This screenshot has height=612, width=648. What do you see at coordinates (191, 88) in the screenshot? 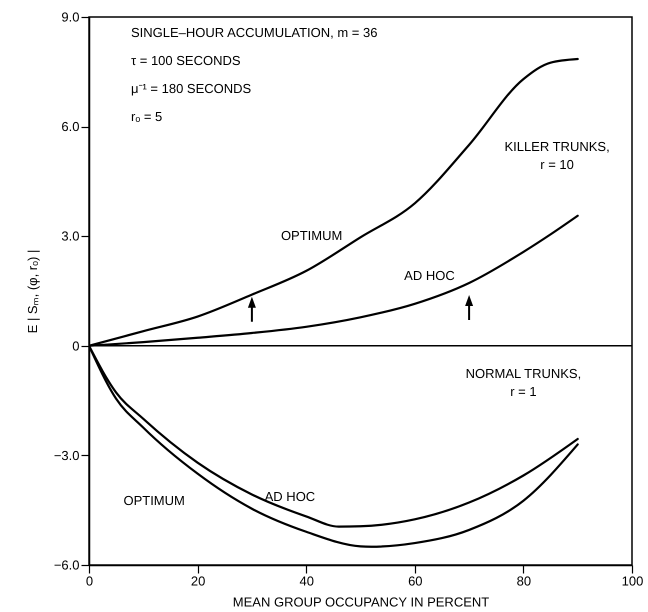
I see `annotation: μ⁻¹ = 180 SECONDS` at bounding box center [191, 88].